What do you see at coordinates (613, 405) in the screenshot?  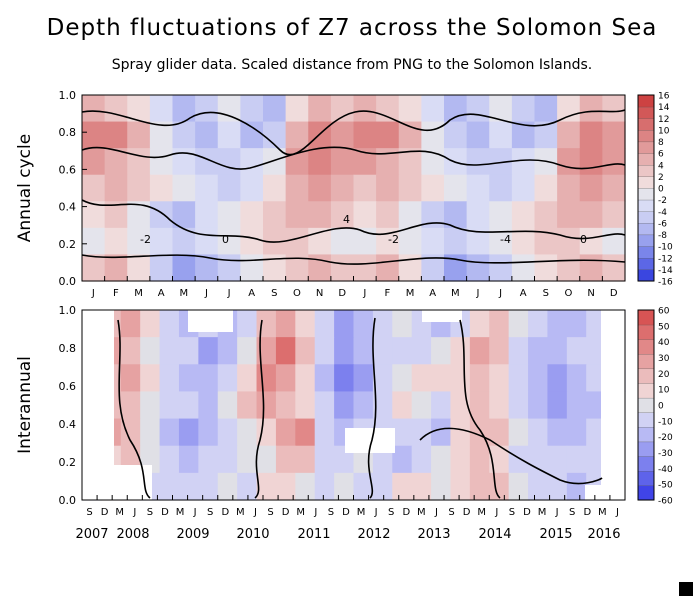 I see `no-data-region` at bounding box center [613, 405].